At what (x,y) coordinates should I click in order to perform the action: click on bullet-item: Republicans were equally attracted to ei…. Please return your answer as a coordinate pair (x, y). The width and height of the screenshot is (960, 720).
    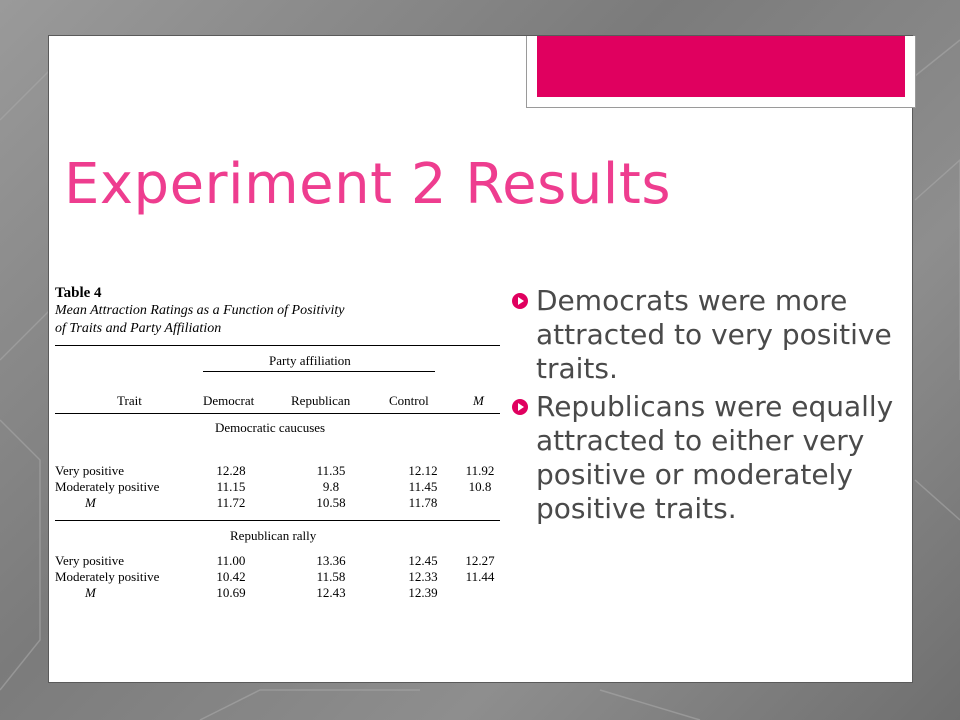
    Looking at the image, I should click on (709, 458).